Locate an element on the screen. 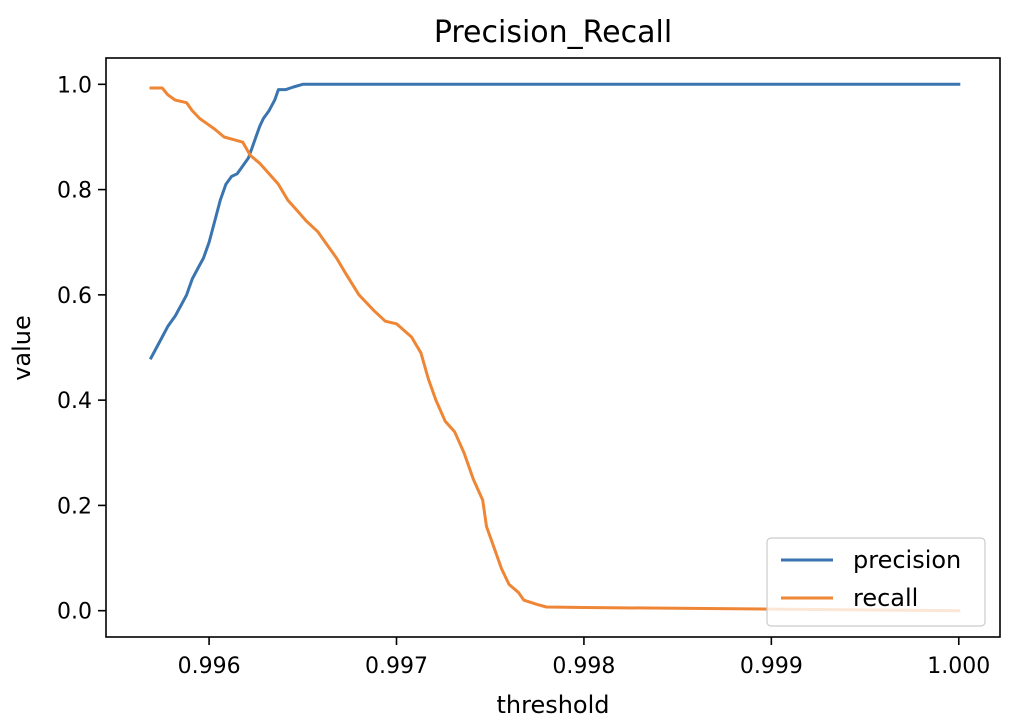  x-tick-label: 1.000 is located at coordinates (958, 666).